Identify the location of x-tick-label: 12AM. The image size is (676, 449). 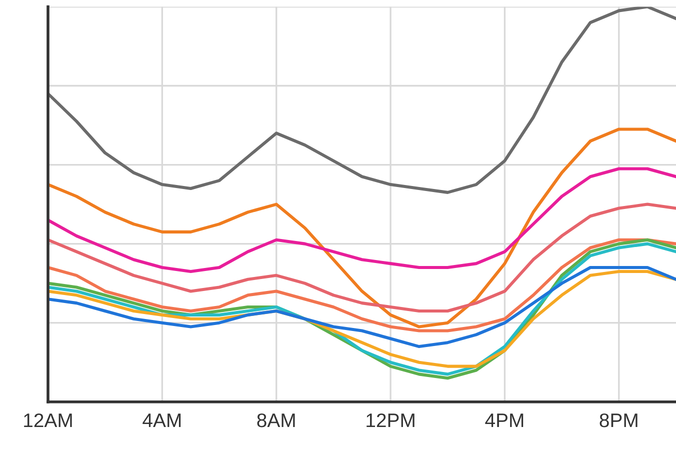
(48, 420).